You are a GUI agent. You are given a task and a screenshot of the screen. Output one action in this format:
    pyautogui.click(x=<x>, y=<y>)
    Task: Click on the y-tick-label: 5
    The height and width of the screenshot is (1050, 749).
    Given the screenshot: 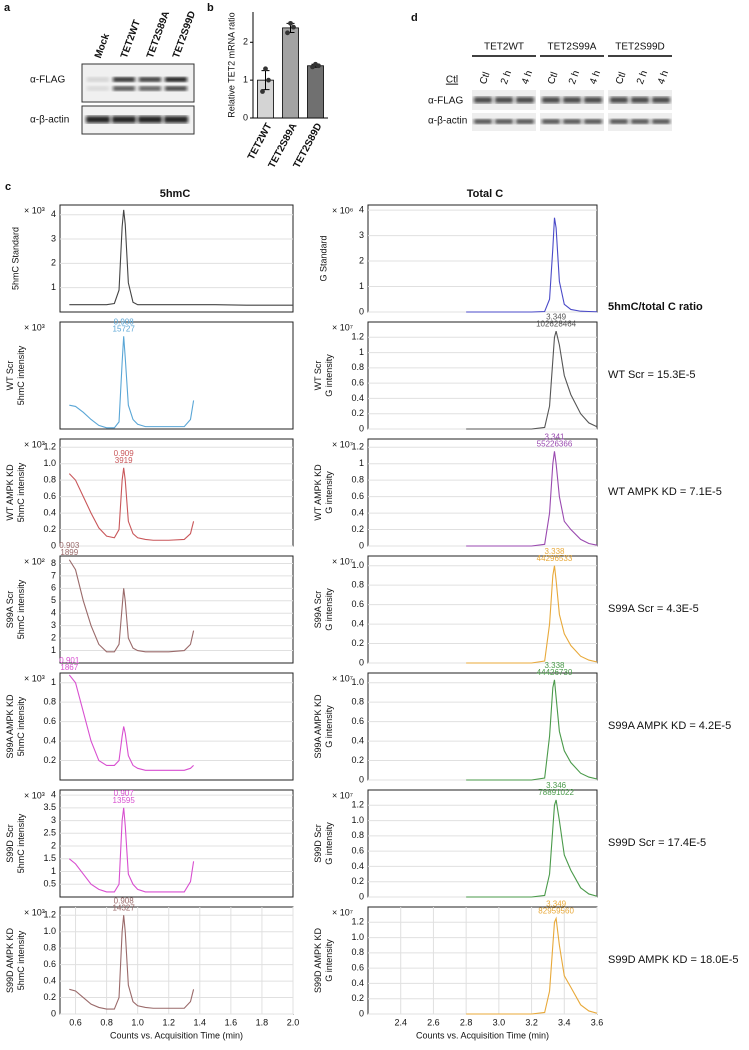 What is the action you would take?
    pyautogui.click(x=53, y=600)
    